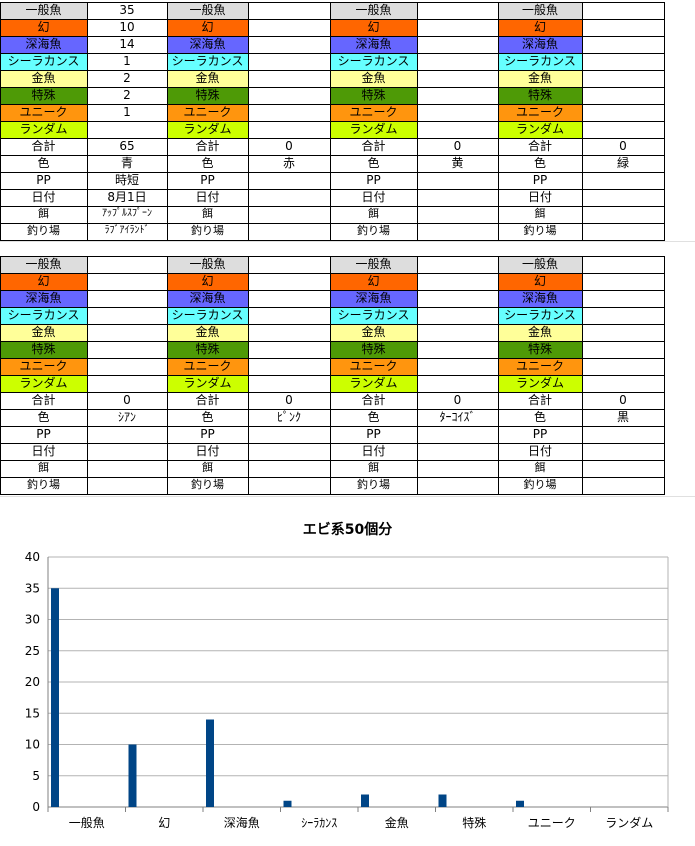  What do you see at coordinates (126, 417) in the screenshot?
I see `block-5-color-value: ｼｱﾝ` at bounding box center [126, 417].